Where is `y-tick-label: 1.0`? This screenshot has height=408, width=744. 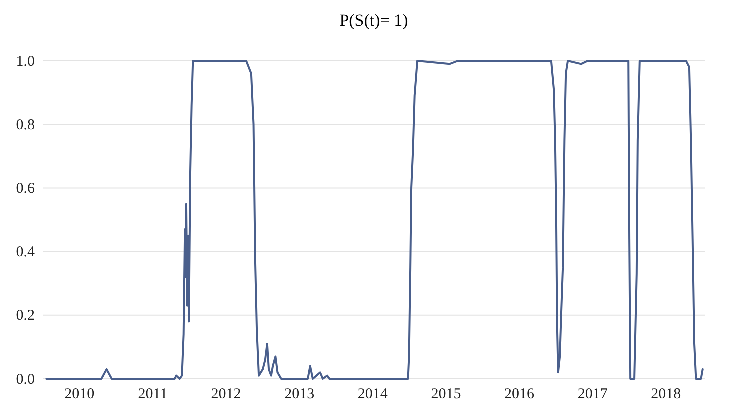 y-tick-label: 1.0 is located at coordinates (25, 62).